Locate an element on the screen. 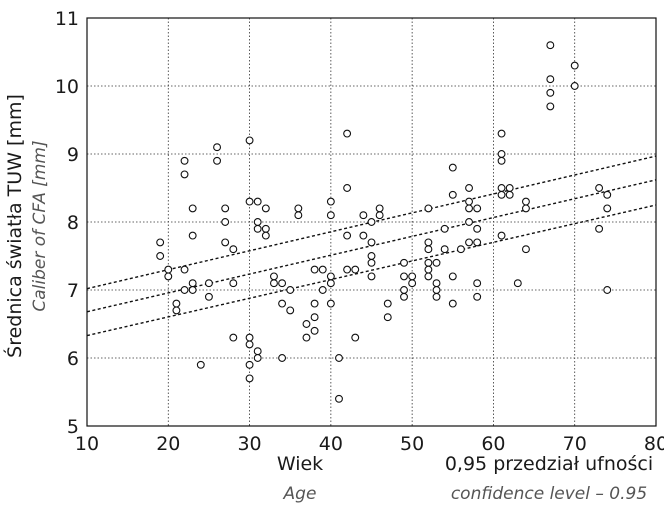 The width and height of the screenshot is (664, 515). y-tick-labels: 5 6 7 8 9 10 11 is located at coordinates (67, 223).